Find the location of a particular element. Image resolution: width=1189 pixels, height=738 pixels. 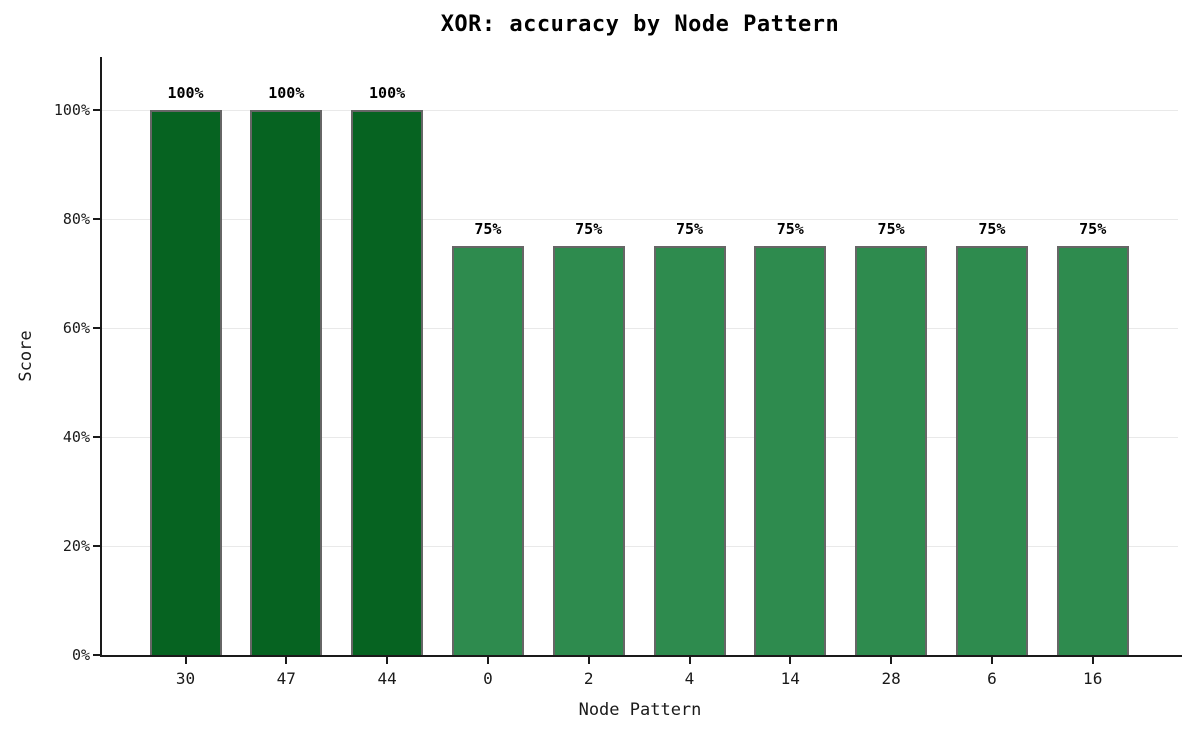

x-tick-label: 6 is located at coordinates (992, 678).